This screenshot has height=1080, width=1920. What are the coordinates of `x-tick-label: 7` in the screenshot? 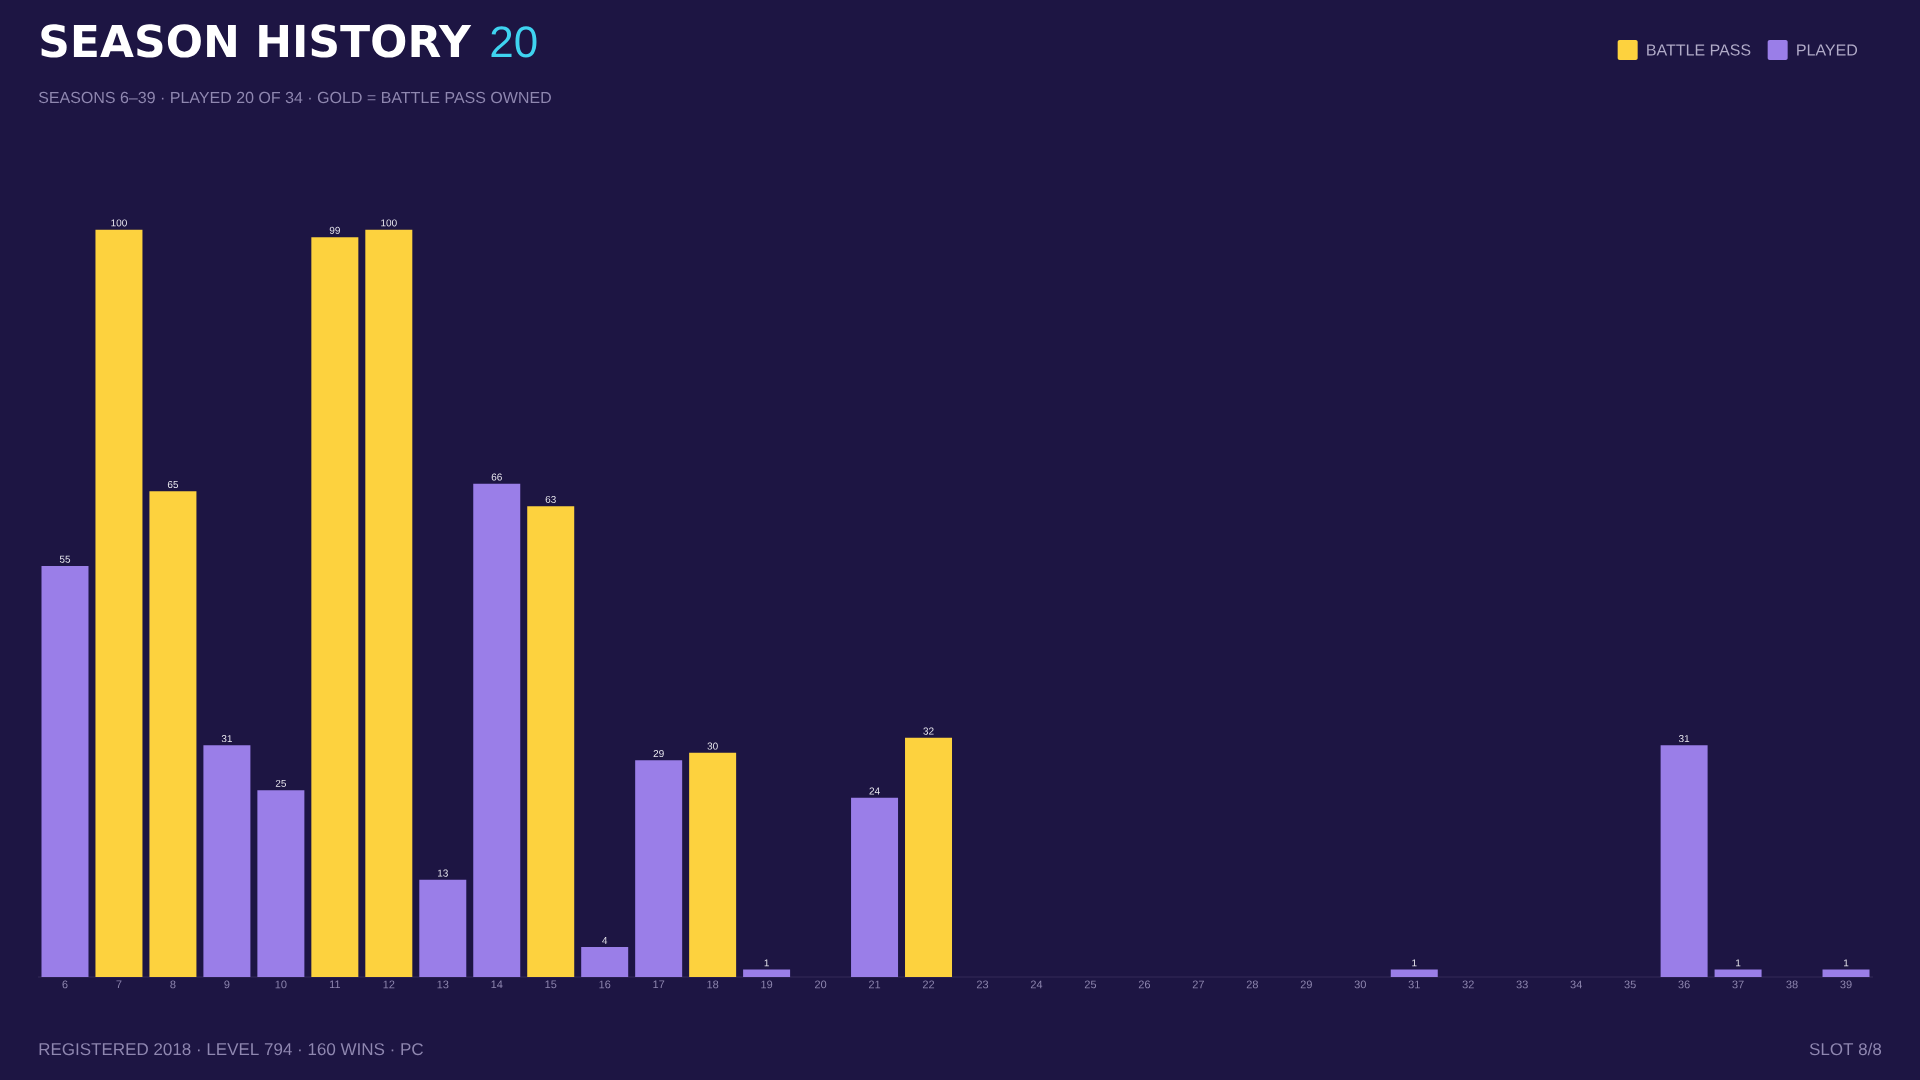 It's located at (119, 984).